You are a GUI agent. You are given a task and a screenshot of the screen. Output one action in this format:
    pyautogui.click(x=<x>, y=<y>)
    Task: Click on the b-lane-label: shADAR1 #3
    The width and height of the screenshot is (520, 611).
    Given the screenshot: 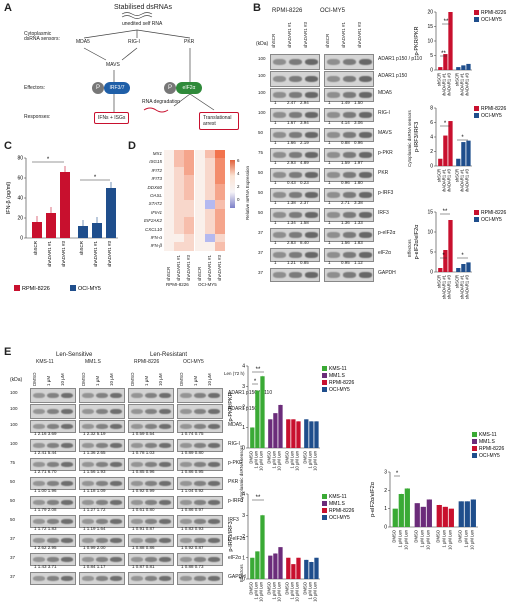 What is the action you would take?
    pyautogui.click(x=359, y=34)
    